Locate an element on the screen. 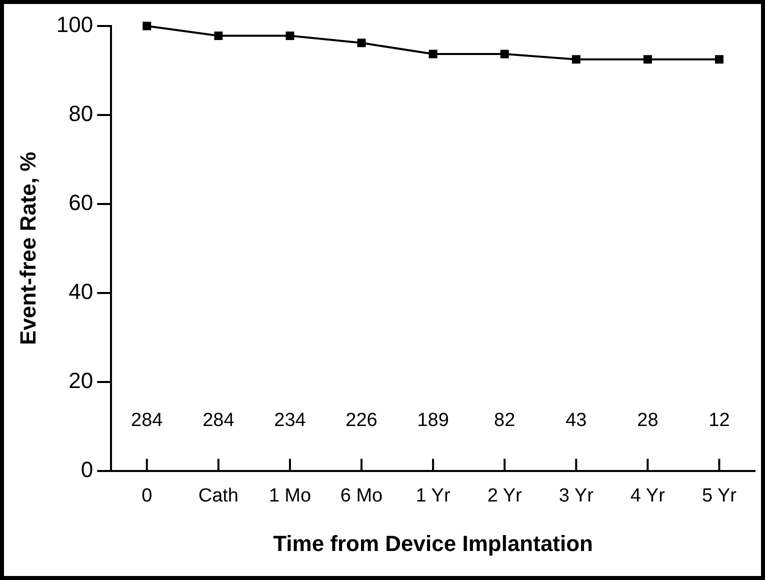 The height and width of the screenshot is (580, 765). x-tick-label: 0 is located at coordinates (147, 495).